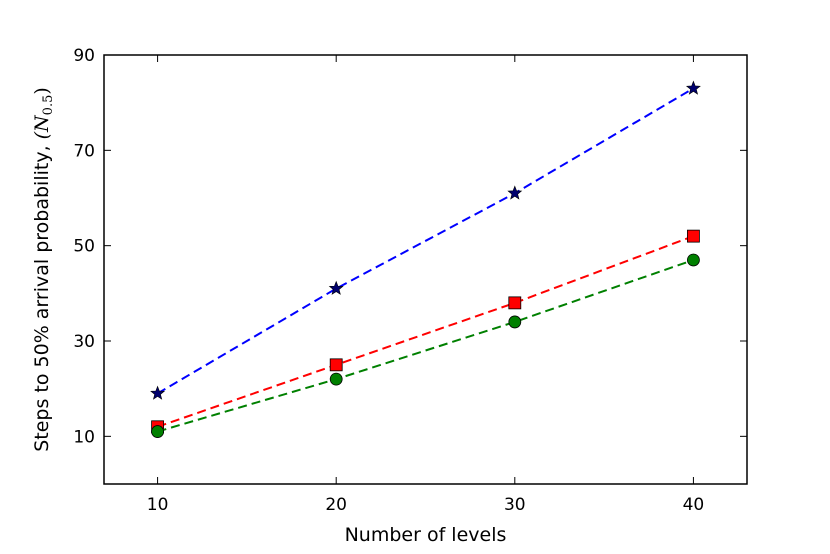 The height and width of the screenshot is (554, 830). What do you see at coordinates (42, 126) in the screenshot?
I see `y-axis-label-math: (N` at bounding box center [42, 126].